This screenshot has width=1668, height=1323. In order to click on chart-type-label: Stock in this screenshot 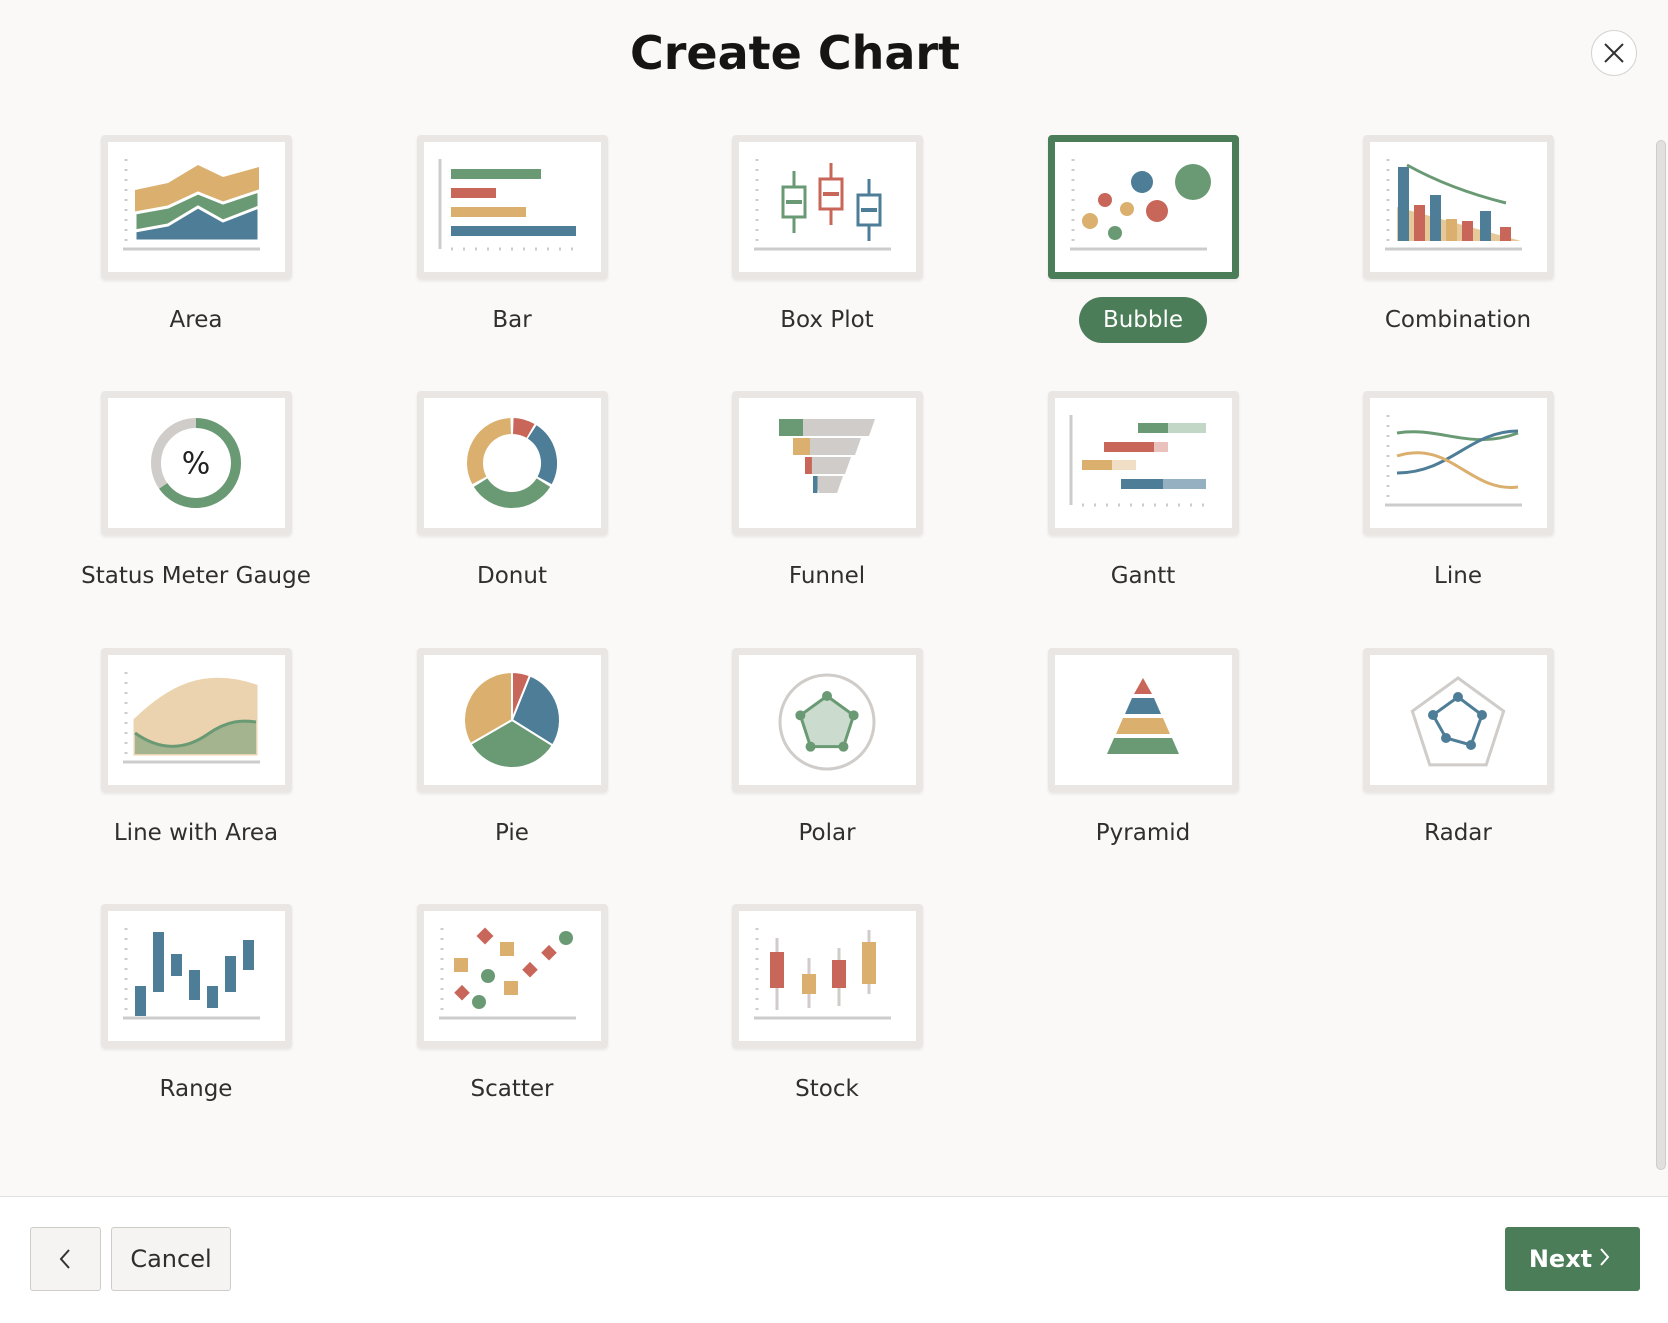, I will do `click(827, 1089)`.